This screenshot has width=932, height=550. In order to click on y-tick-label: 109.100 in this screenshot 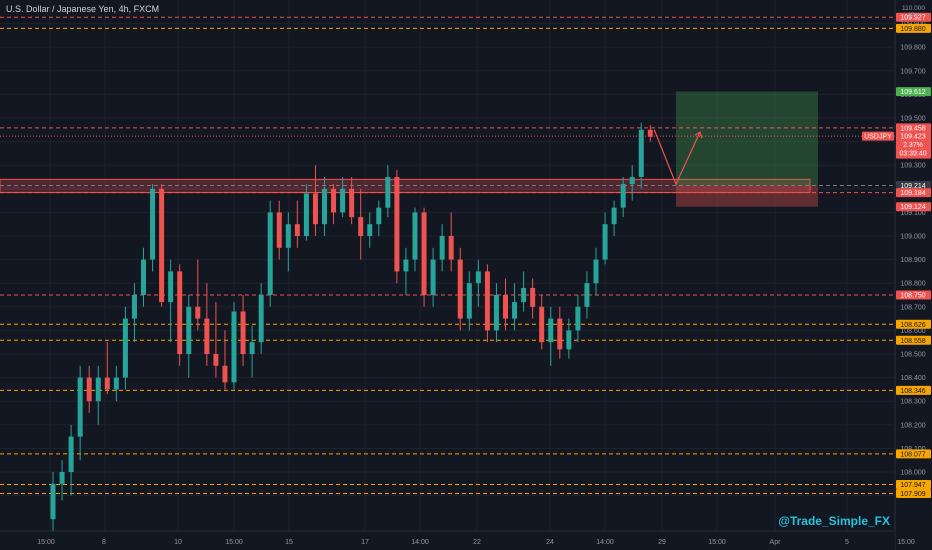, I will do `click(912, 213)`.